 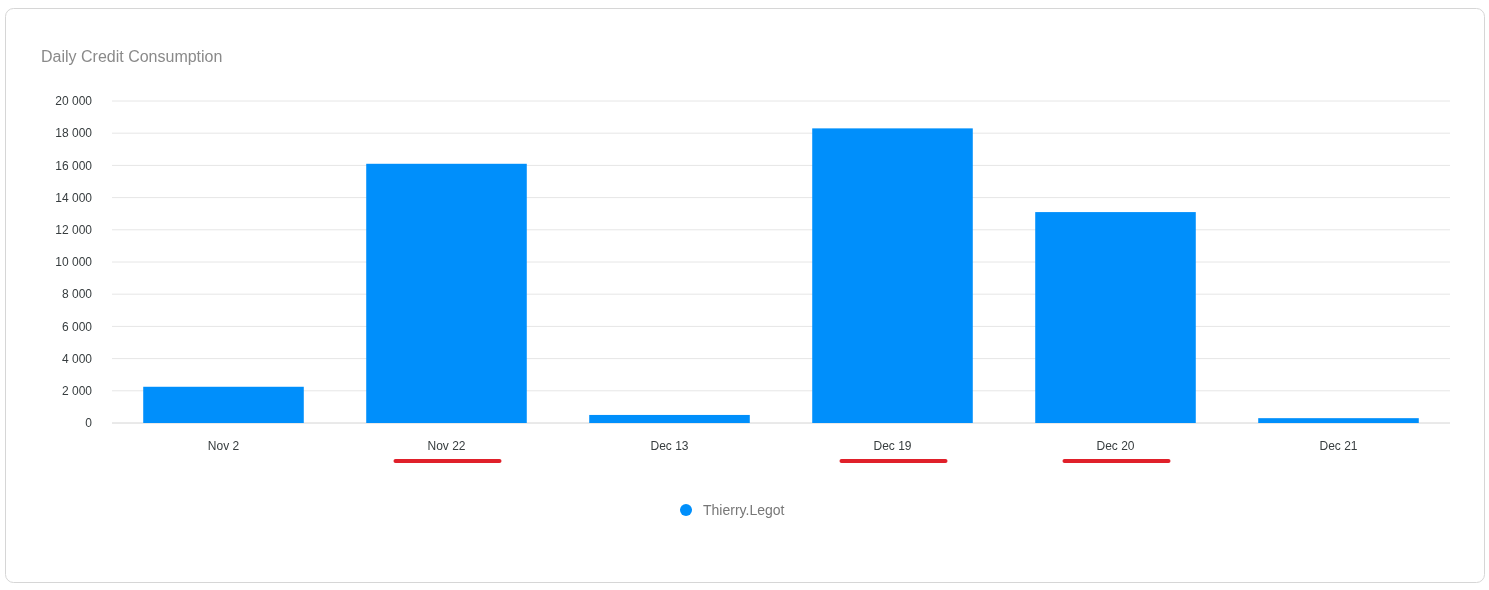 What do you see at coordinates (74, 197) in the screenshot?
I see `y-tick-label: 14 000` at bounding box center [74, 197].